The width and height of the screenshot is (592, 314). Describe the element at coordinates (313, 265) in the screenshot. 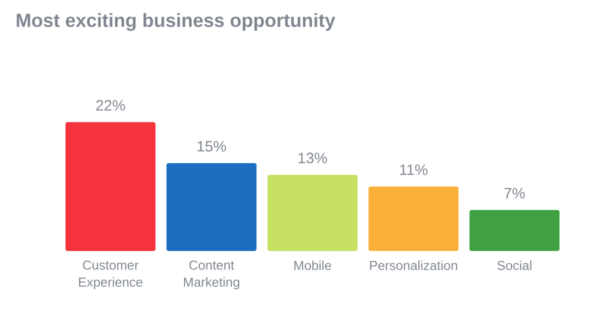

I see `x-tick-label: Mobile` at that location.